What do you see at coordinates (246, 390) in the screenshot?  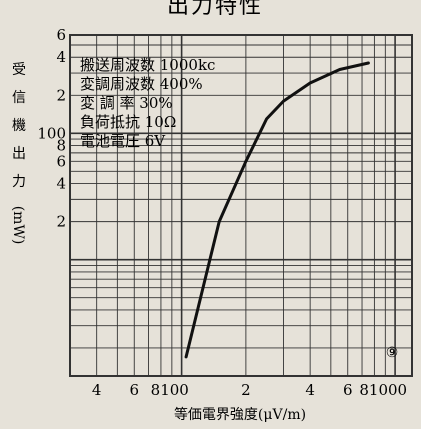 I see `x-tick-label: 2` at bounding box center [246, 390].